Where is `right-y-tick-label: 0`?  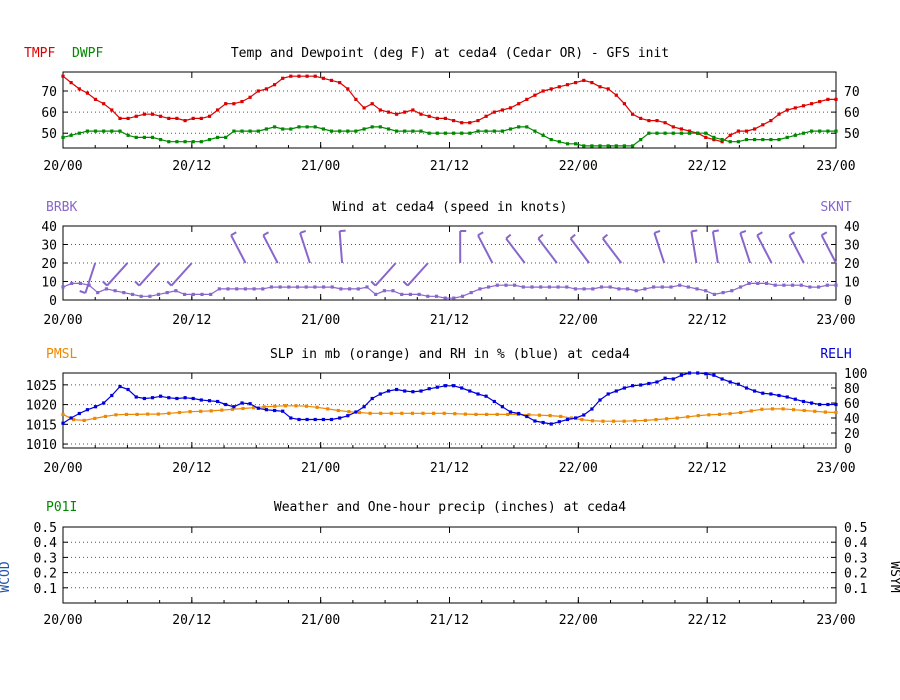 right-y-tick-label: 0 is located at coordinates (848, 301).